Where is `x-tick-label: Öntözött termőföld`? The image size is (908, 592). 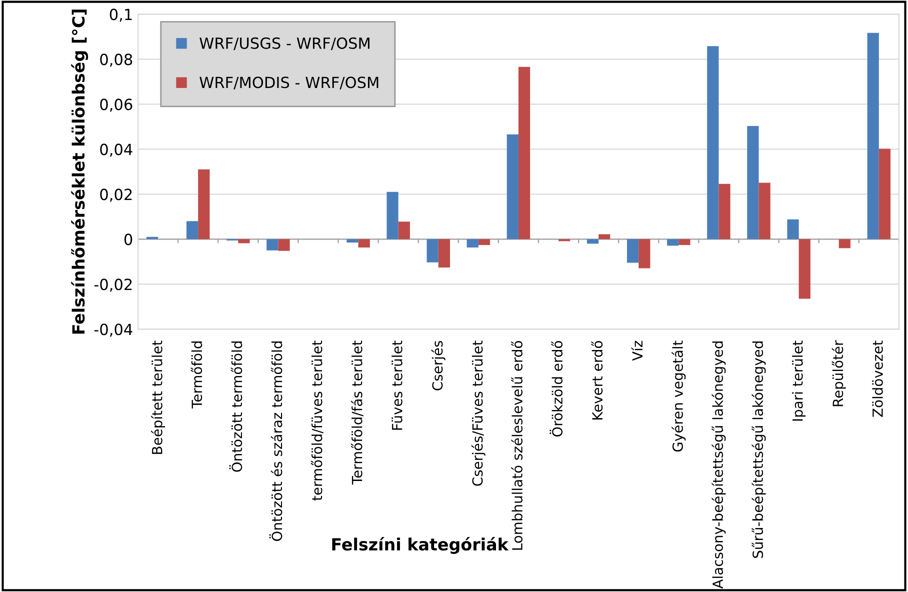
x-tick-label: Öntözött termőföld is located at coordinates (235, 407).